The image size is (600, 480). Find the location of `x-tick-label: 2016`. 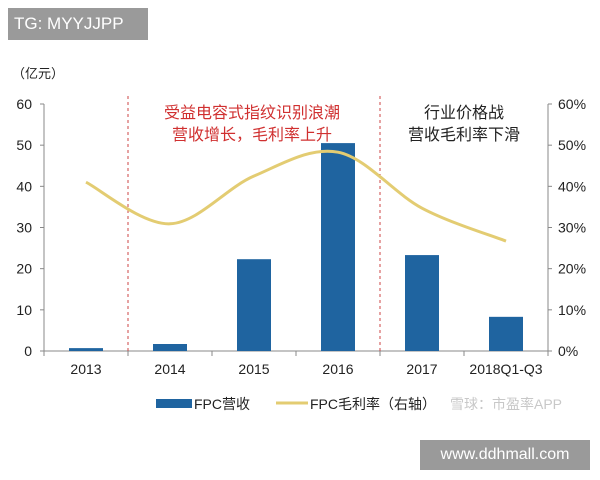

x-tick-label: 2016 is located at coordinates (337, 369).